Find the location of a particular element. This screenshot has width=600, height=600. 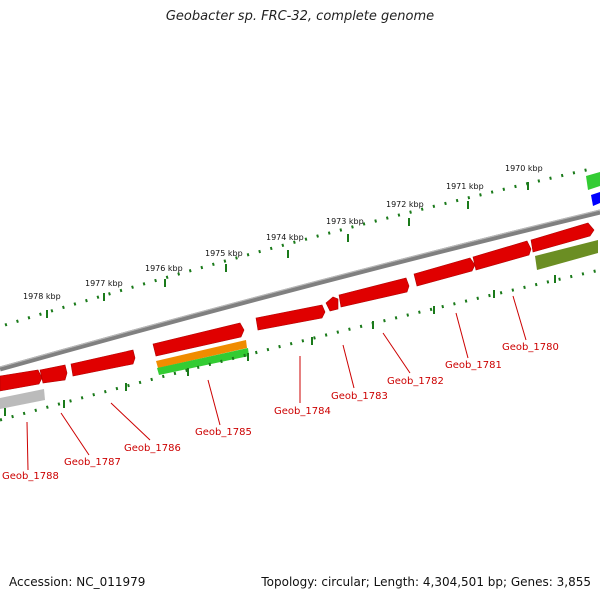

kbp-label-1976: 1976 kbp is located at coordinates (164, 268).